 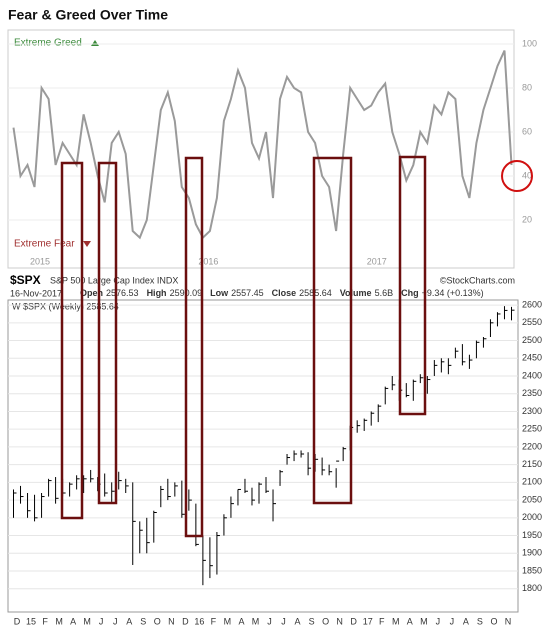 I want to click on legend: W $SPX (Weekly) 2585.64, so click(x=65, y=306).